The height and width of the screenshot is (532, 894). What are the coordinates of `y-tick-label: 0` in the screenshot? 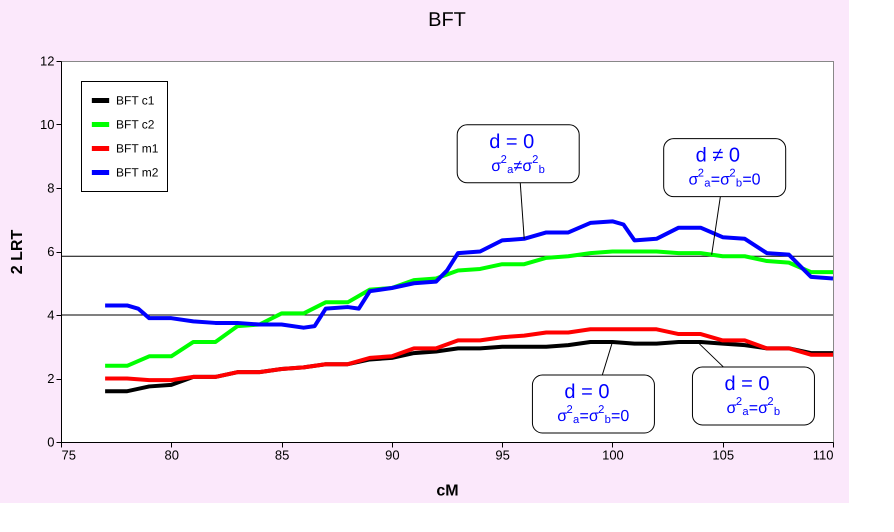 It's located at (50, 442).